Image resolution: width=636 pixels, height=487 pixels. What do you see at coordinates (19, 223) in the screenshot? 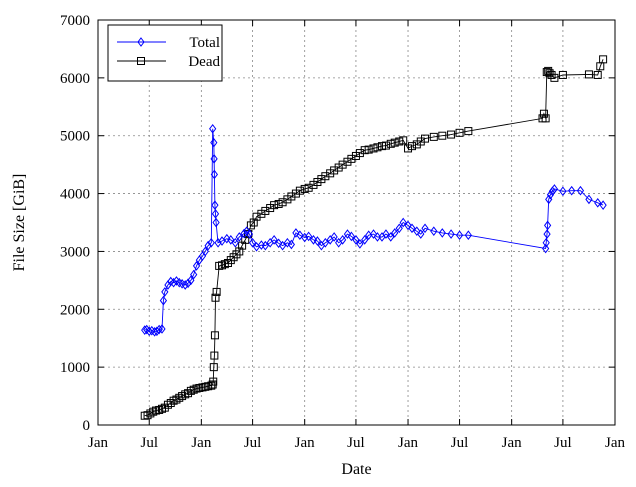
I see `y-axis-label: File Size [GiB]` at bounding box center [19, 223].